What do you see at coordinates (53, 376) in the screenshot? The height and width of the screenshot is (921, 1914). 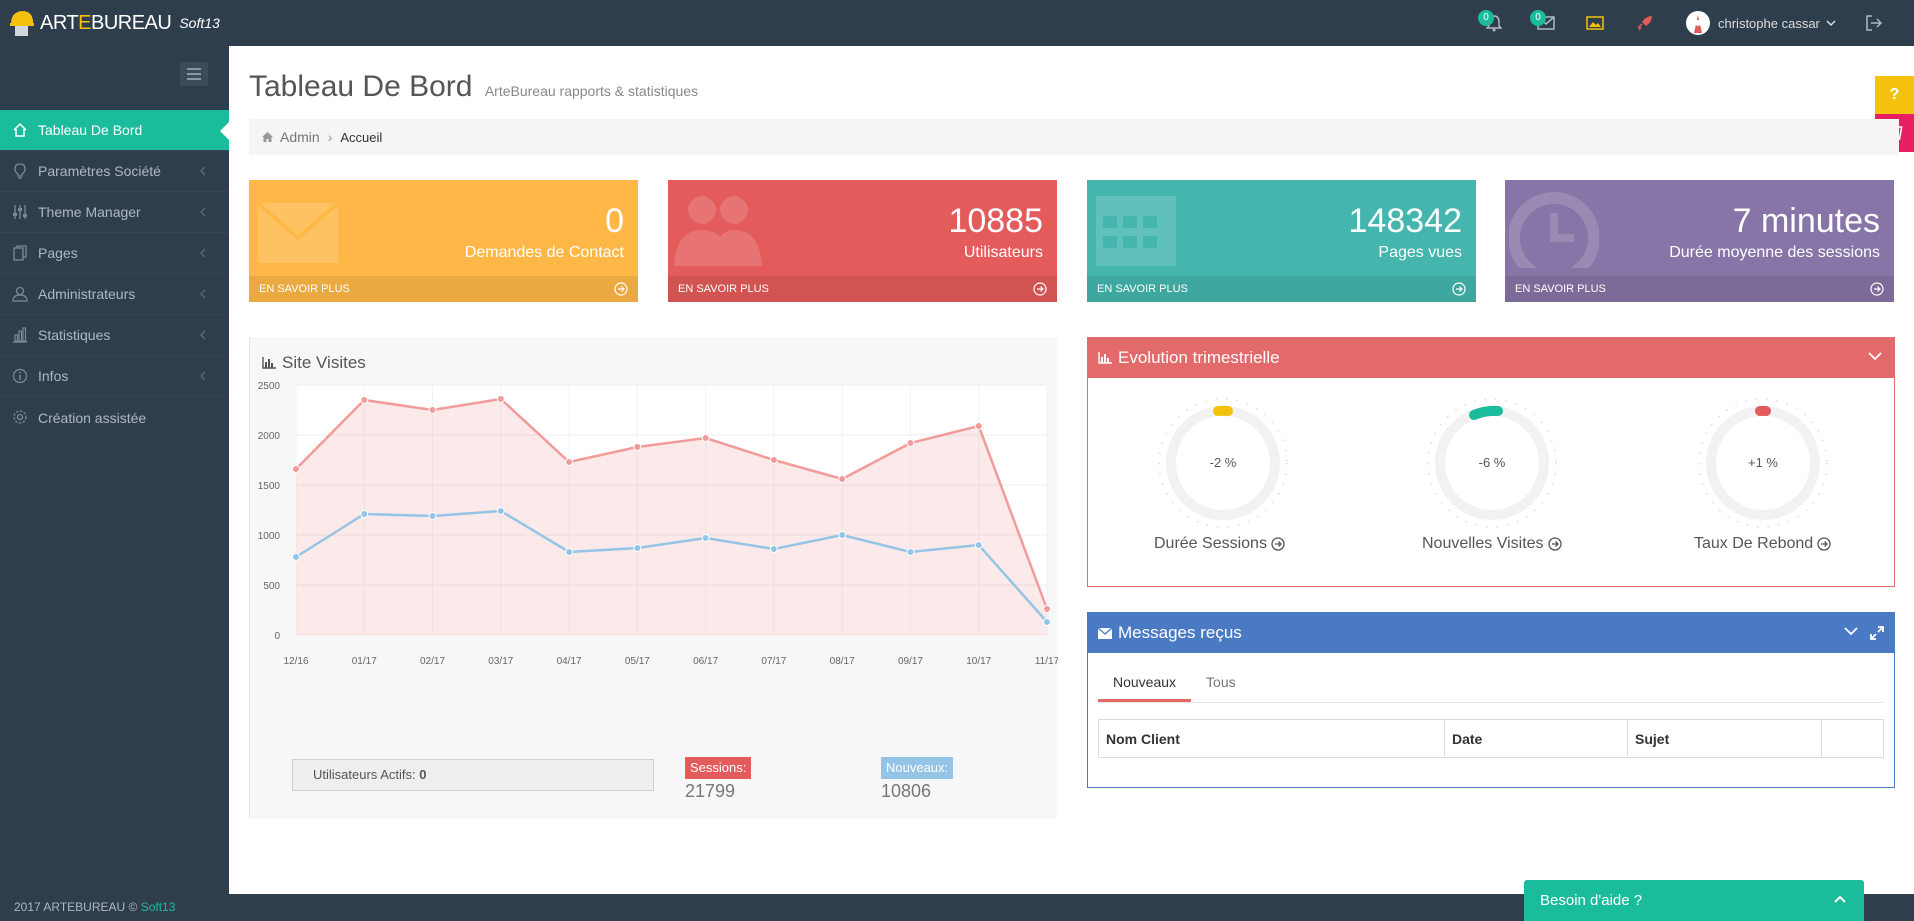 I see `sidebar-item-label: Infos` at bounding box center [53, 376].